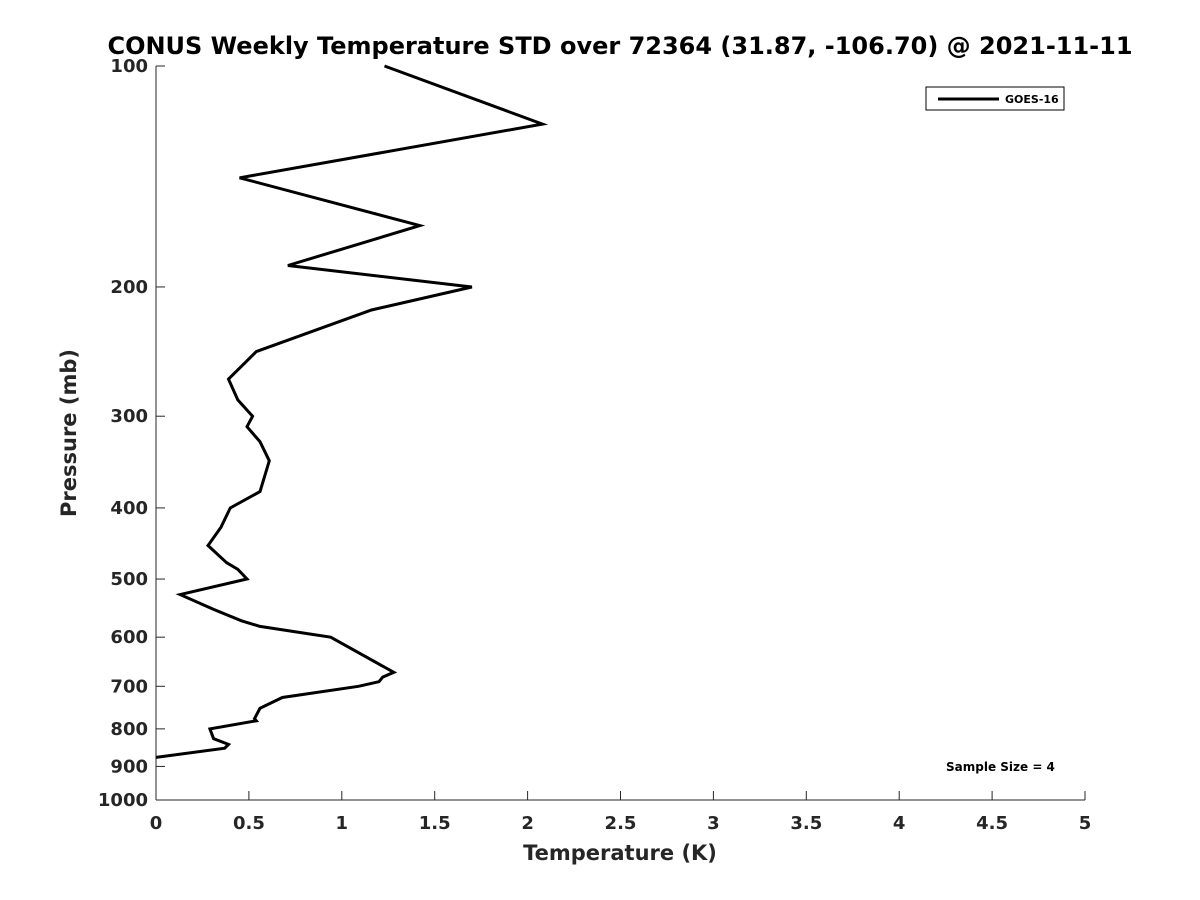 Image resolution: width=1200 pixels, height=900 pixels. I want to click on y-tick-label: 500, so click(129, 579).